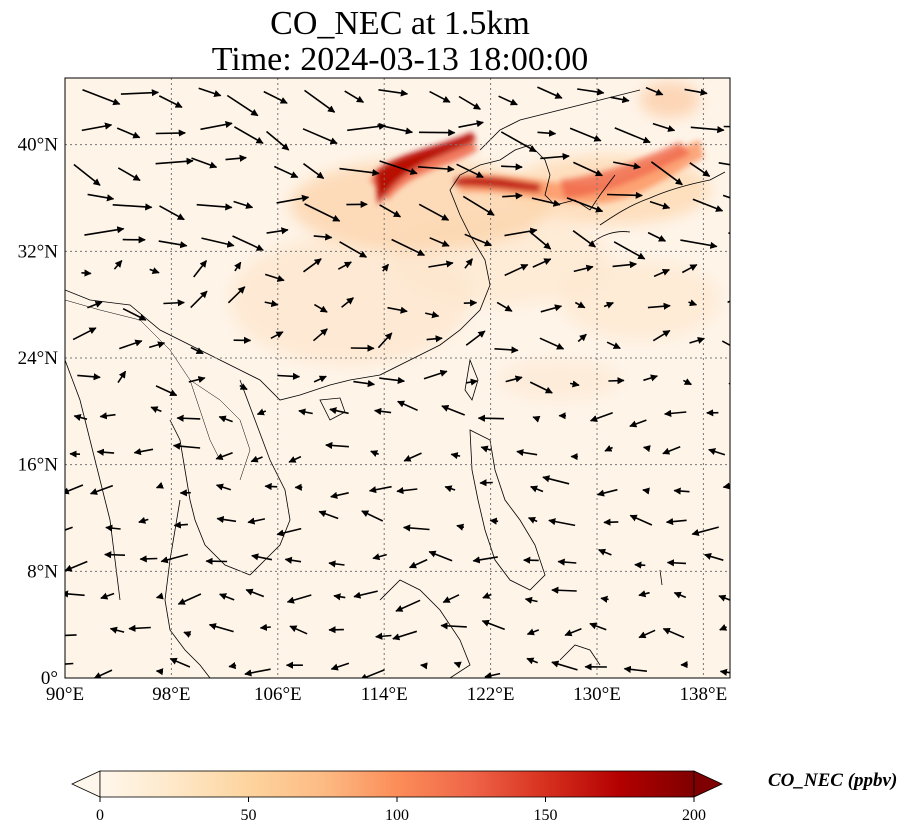 This screenshot has height=836, width=920. I want to click on colorbar: 0 50 100 150 200, so click(397, 797).